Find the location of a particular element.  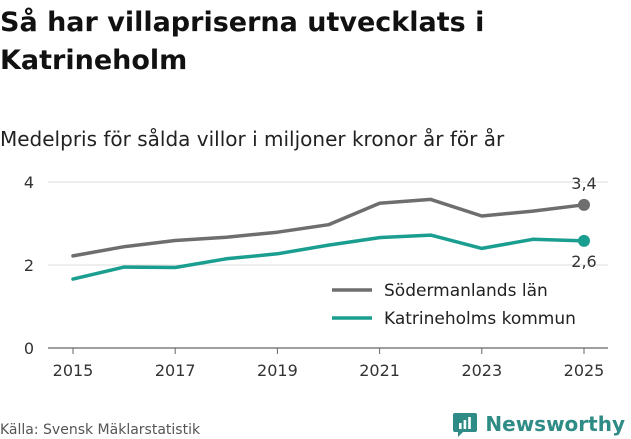

newsworthy-logo-icon is located at coordinates (465, 425).